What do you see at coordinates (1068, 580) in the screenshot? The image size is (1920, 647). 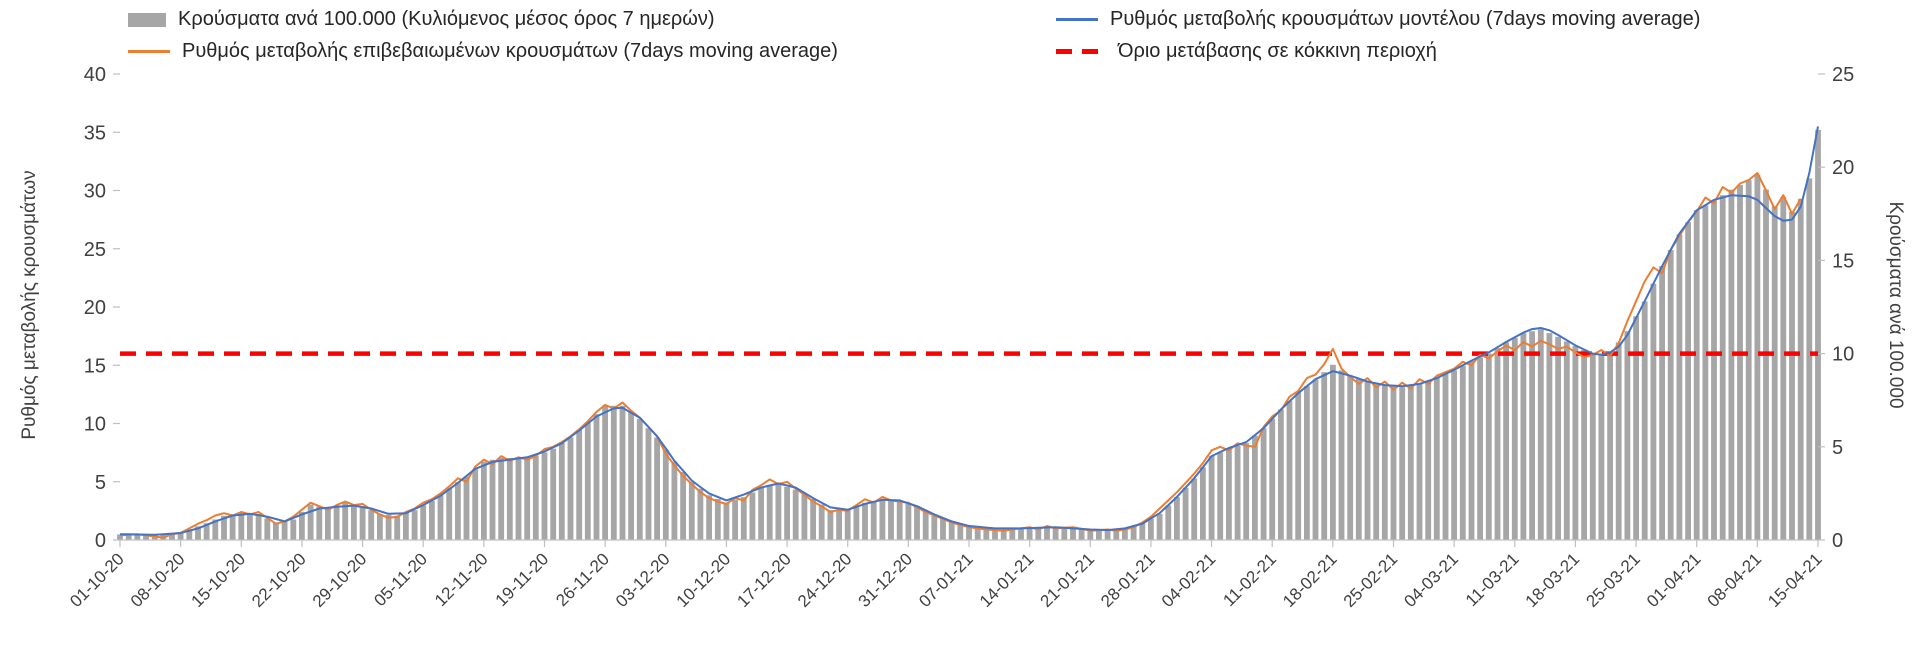 I see `x-axis-tick-label: 21-01-21` at bounding box center [1068, 580].